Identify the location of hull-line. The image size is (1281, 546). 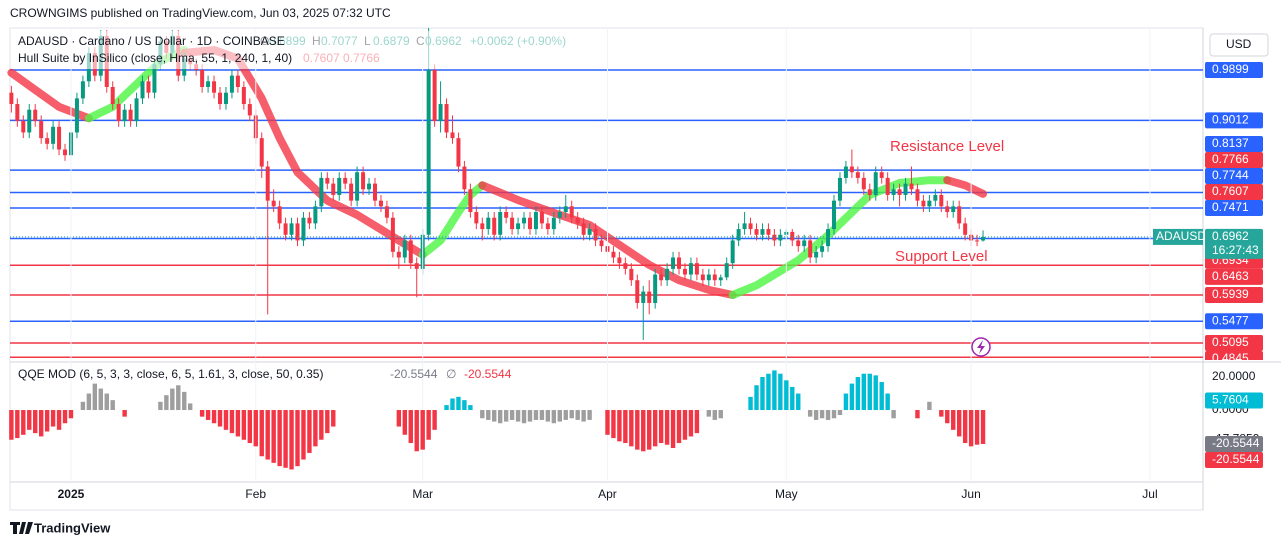
(50, 95).